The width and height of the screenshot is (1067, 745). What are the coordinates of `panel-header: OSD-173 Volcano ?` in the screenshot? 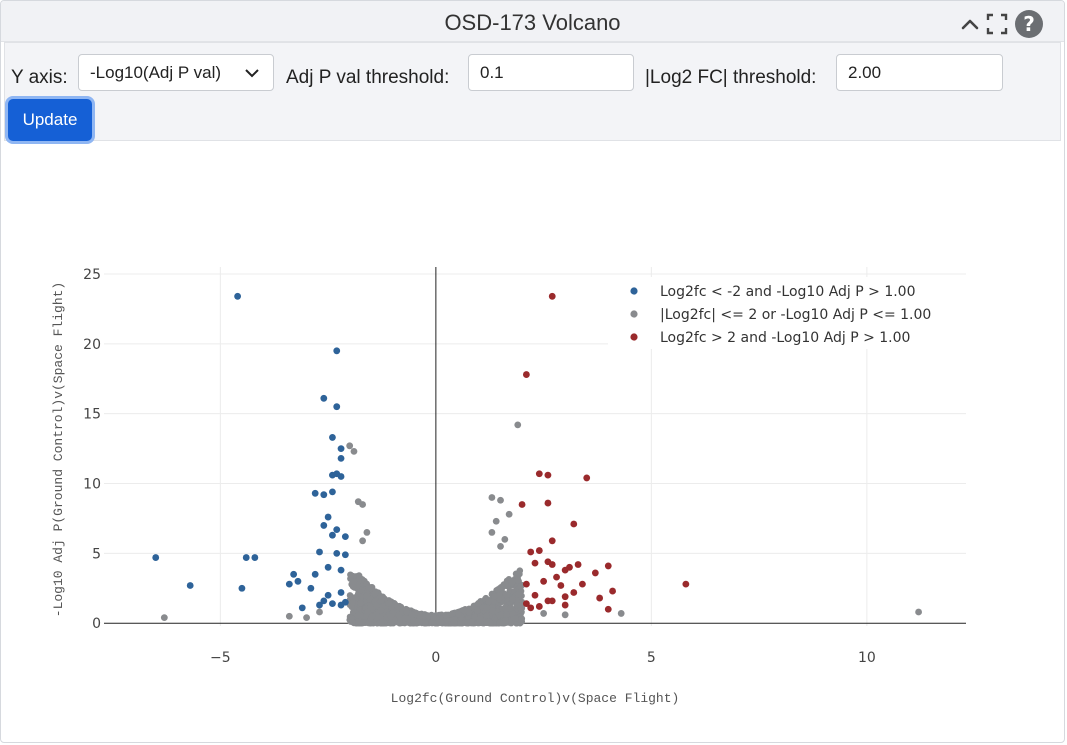 It's located at (532, 21).